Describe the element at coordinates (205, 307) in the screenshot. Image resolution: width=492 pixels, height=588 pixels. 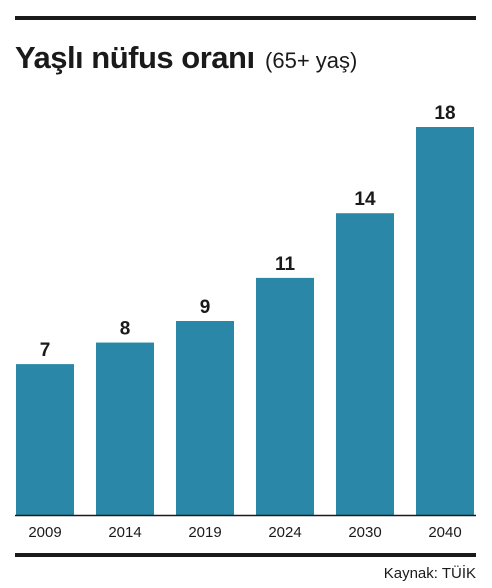
I see `value-label-2019: 9` at that location.